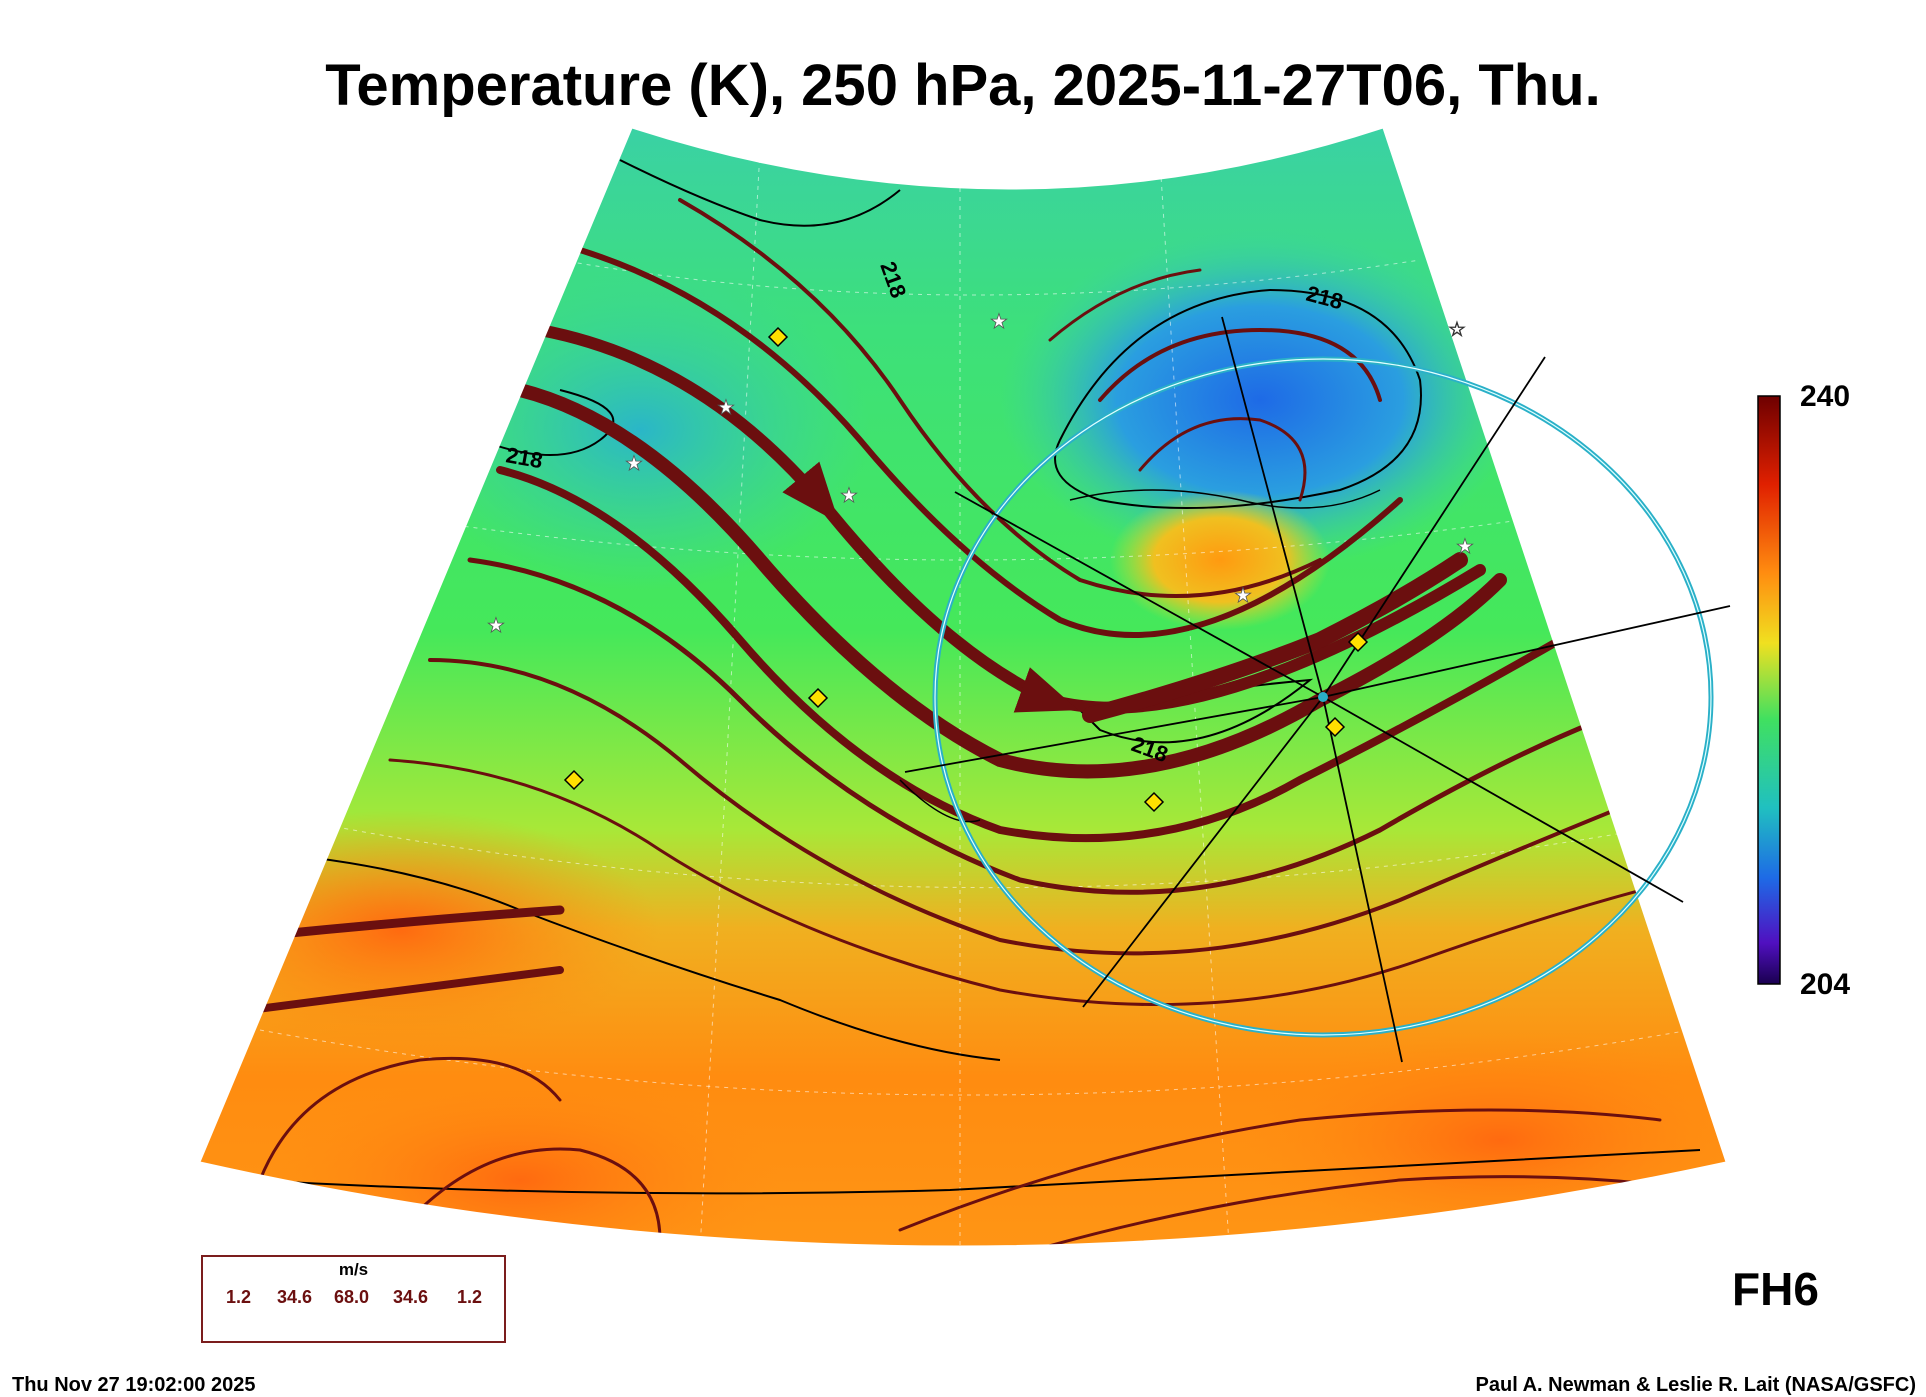 This screenshot has width=1926, height=1397. I want to click on colorbar, so click(1769, 690).